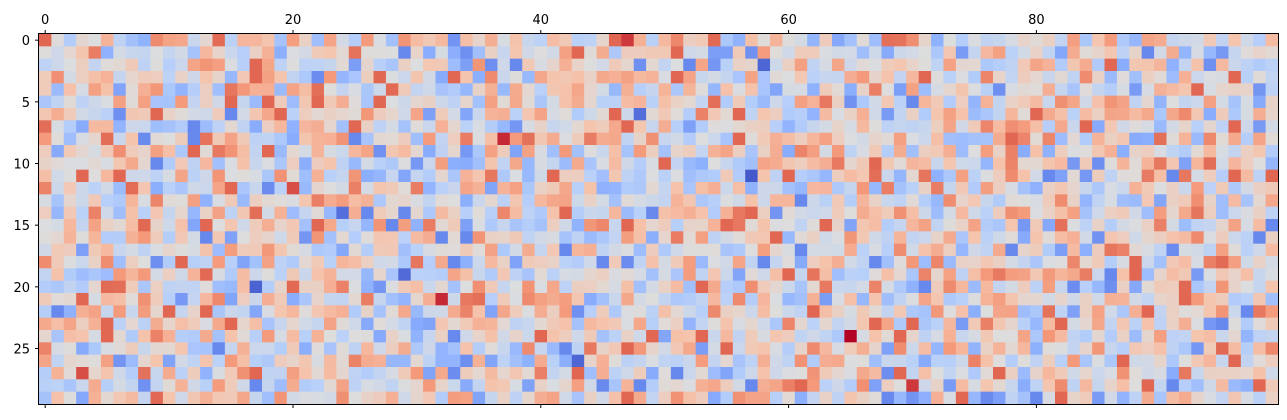 This screenshot has height=420, width=1287. I want to click on x-tick-label: 80, so click(1036, 20).